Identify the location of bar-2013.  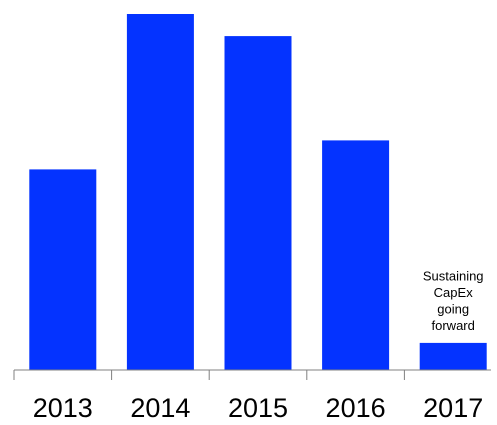
(63, 269).